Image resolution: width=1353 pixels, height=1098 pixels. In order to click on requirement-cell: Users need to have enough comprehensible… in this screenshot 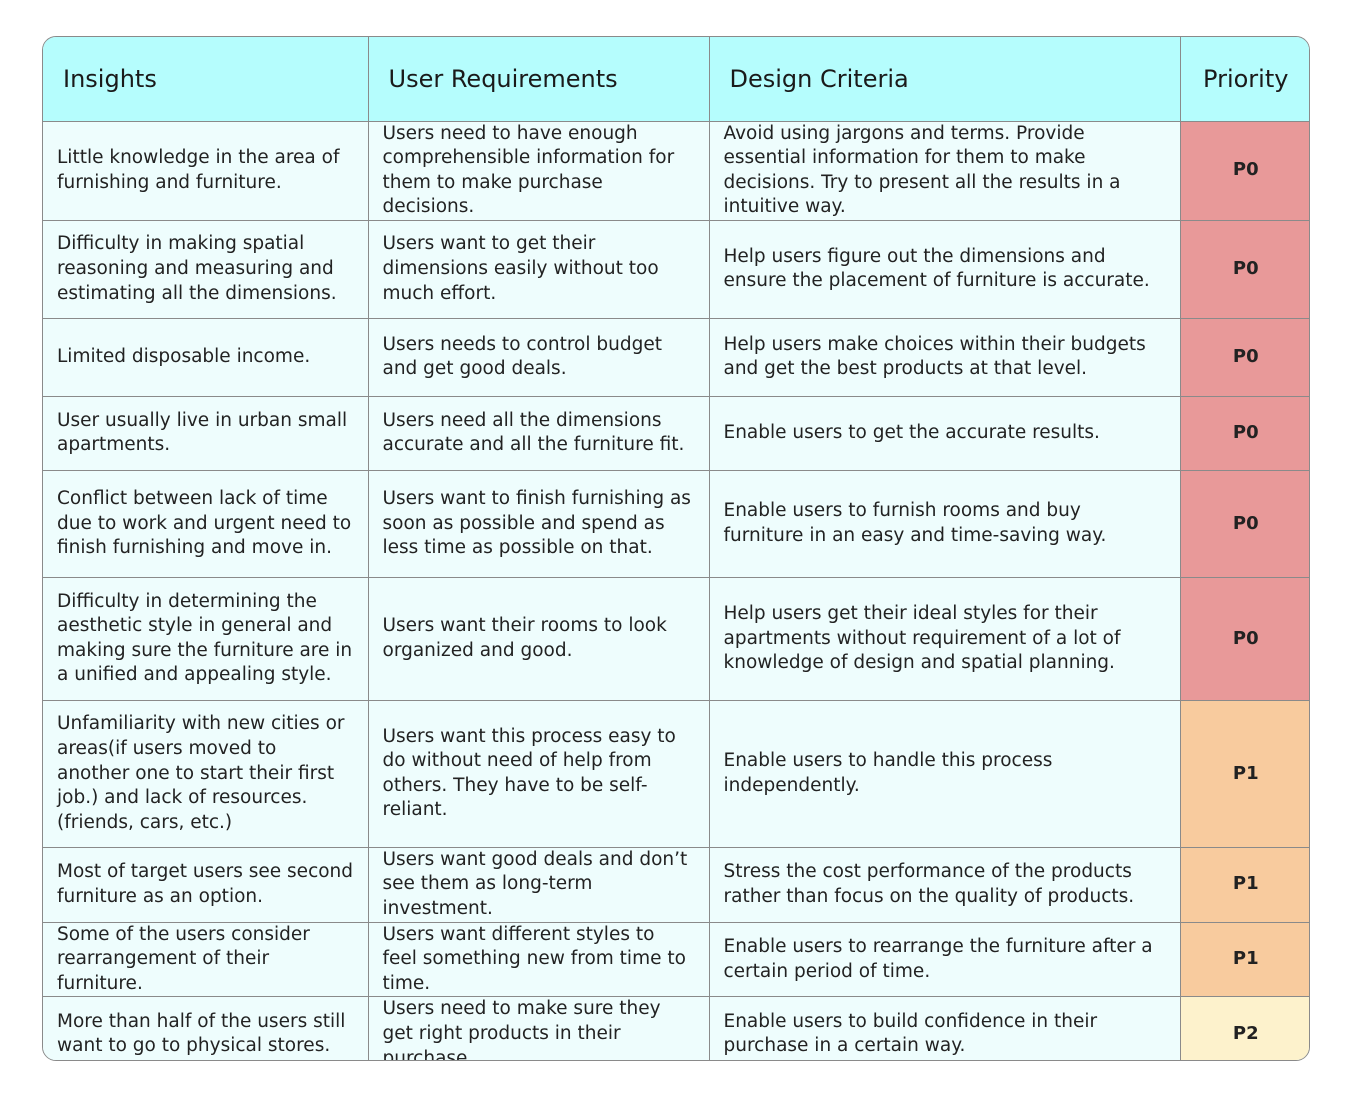, I will do `click(539, 171)`.